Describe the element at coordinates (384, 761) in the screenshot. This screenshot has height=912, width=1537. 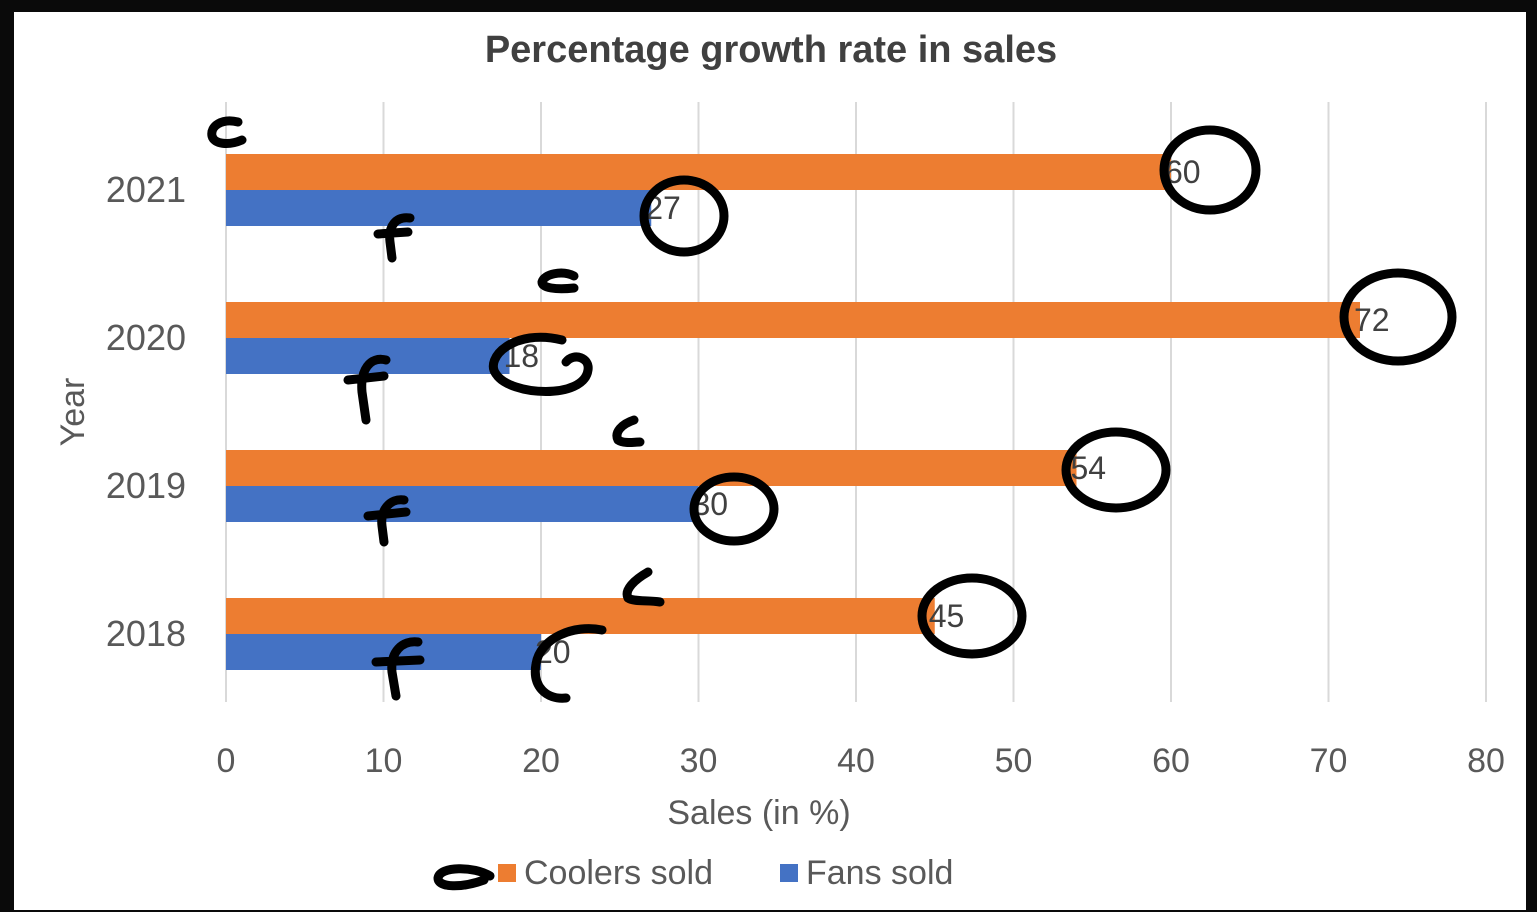
I see `x-tick-label: 10` at that location.